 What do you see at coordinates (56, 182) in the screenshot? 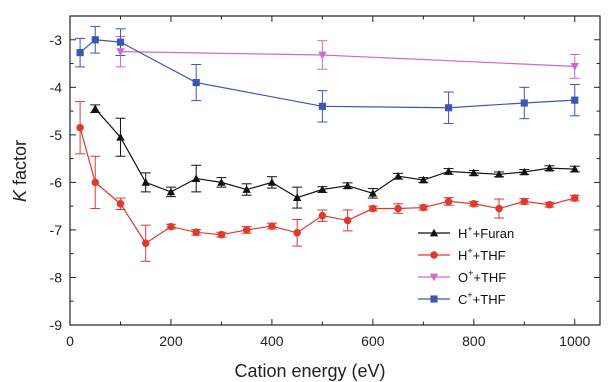
I see `y-tick-label: -6` at bounding box center [56, 182].